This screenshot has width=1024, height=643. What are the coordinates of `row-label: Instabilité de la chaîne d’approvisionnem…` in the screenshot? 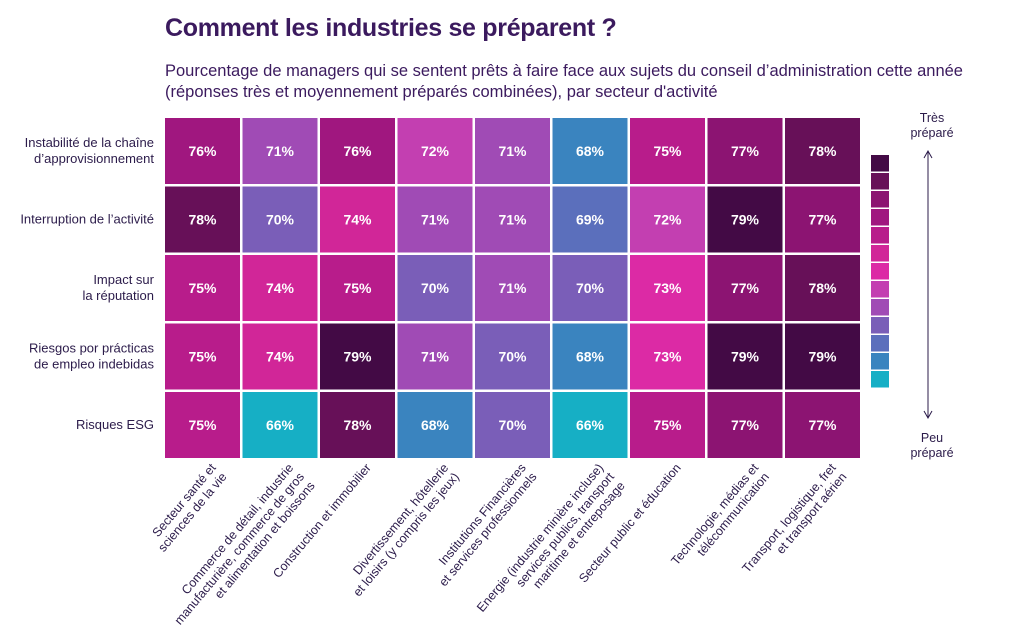 It's located at (90, 150).